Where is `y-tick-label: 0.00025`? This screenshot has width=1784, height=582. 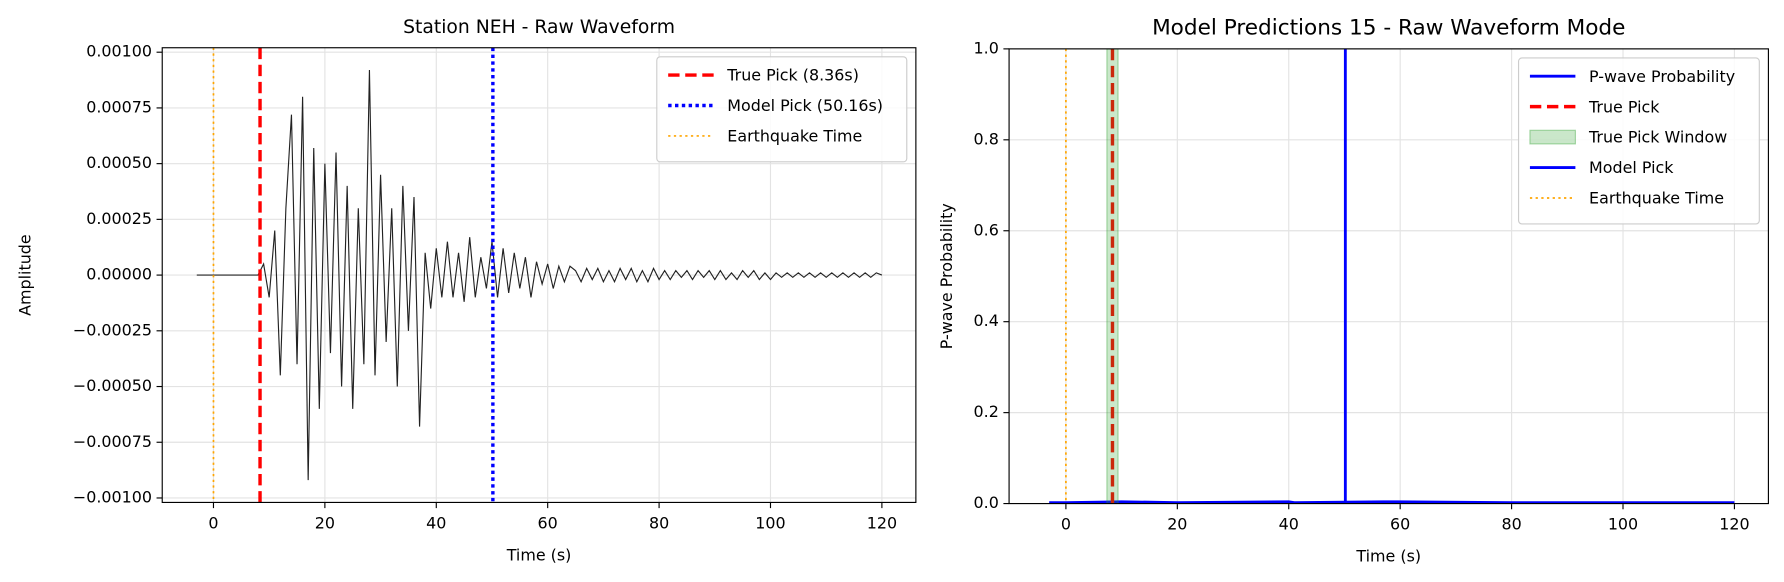 y-tick-label: 0.00025 is located at coordinates (119, 218).